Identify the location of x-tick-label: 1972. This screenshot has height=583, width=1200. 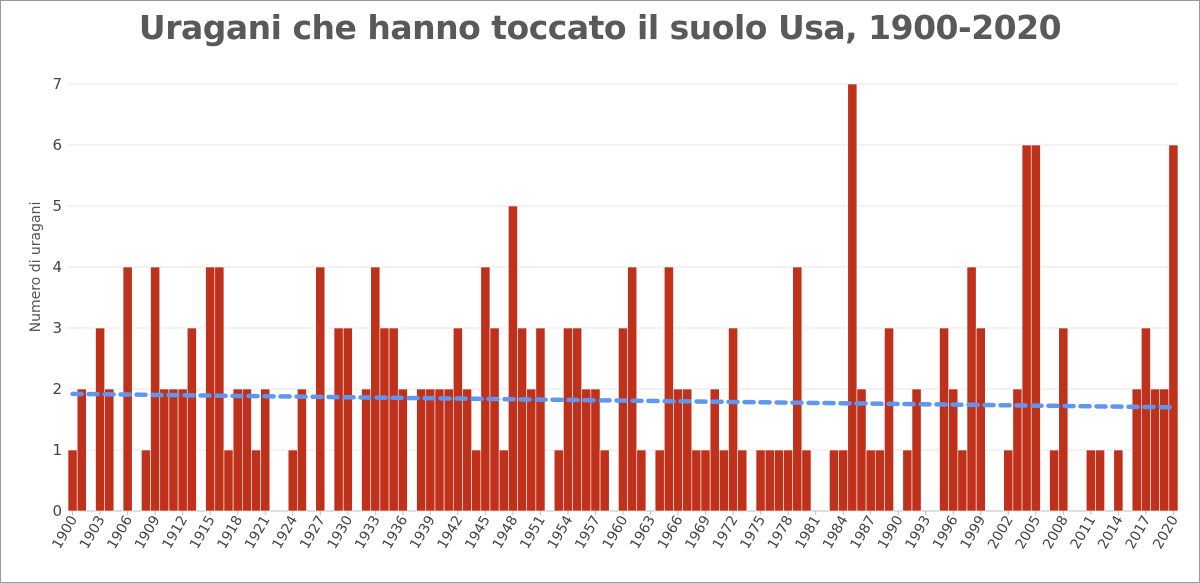
(726, 532).